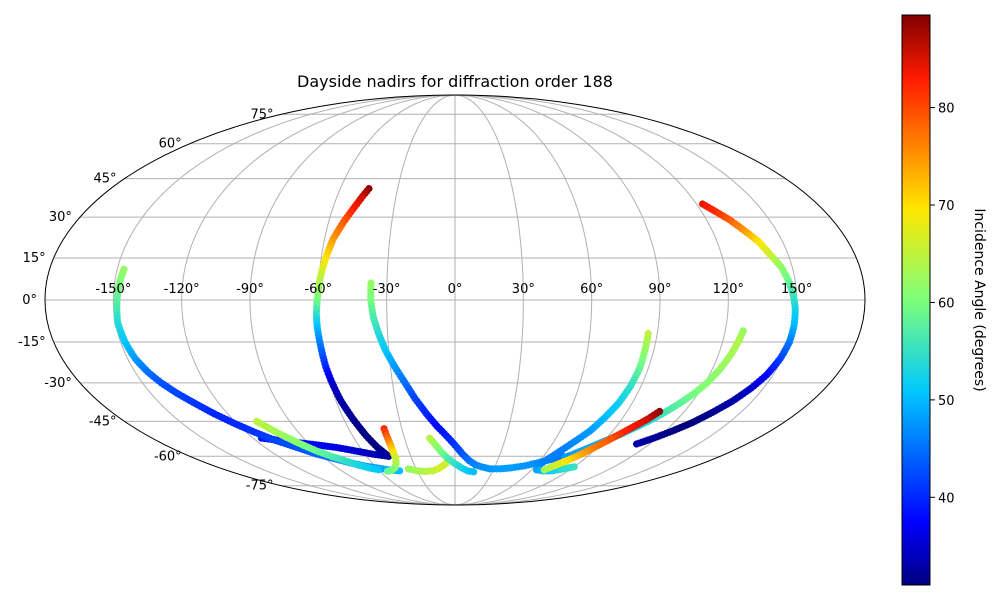  What do you see at coordinates (946, 303) in the screenshot?
I see `colorbar-tick-label: 60` at bounding box center [946, 303].